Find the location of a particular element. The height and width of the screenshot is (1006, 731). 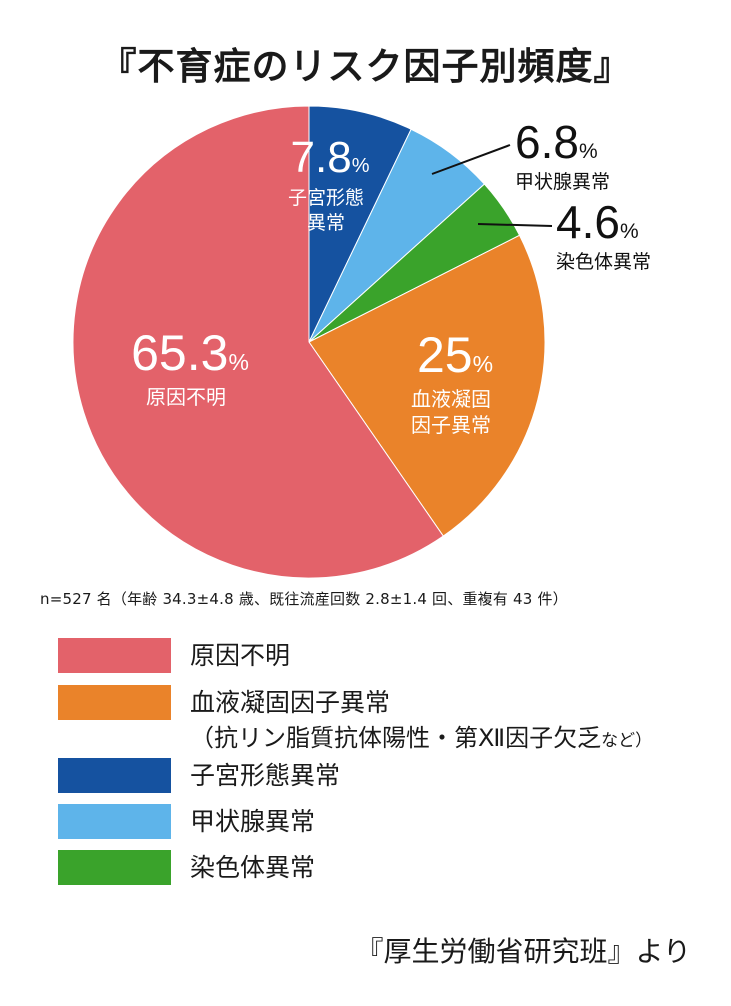

leader-lines is located at coordinates (492, 185).